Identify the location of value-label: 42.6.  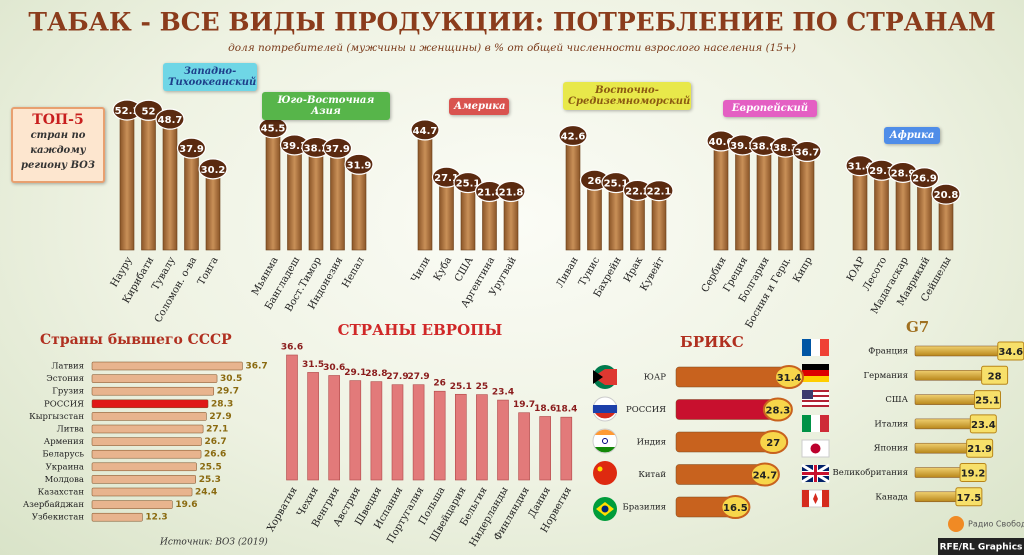
(573, 137).